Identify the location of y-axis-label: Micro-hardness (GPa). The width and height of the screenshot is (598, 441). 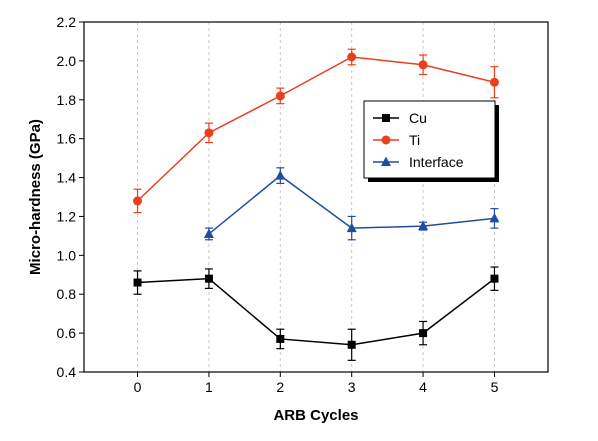
(35, 197).